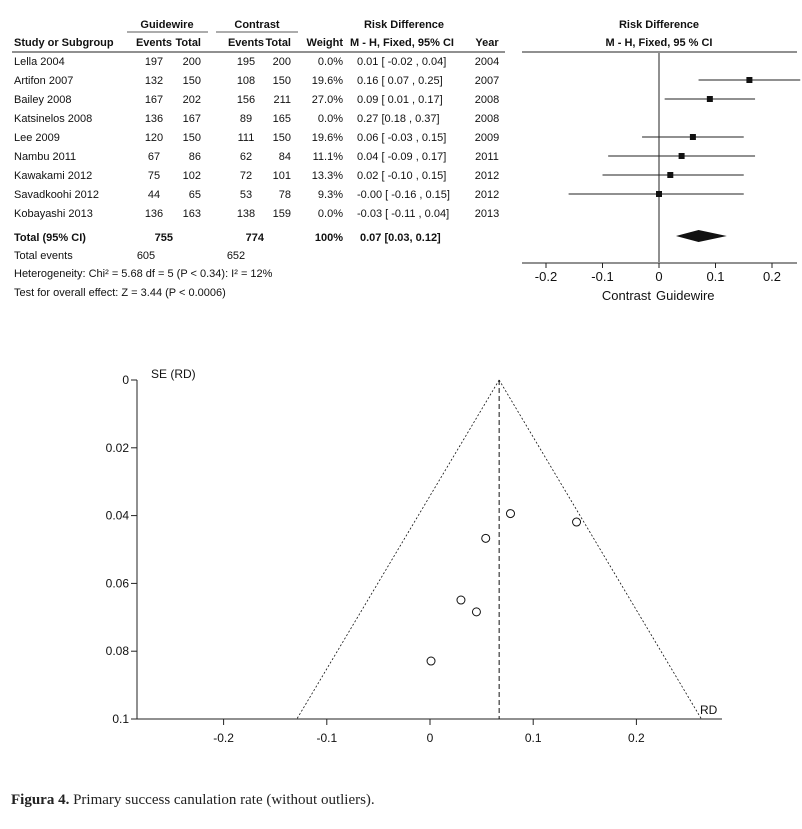  I want to click on forest-x-tick-label: 0.1, so click(715, 276).